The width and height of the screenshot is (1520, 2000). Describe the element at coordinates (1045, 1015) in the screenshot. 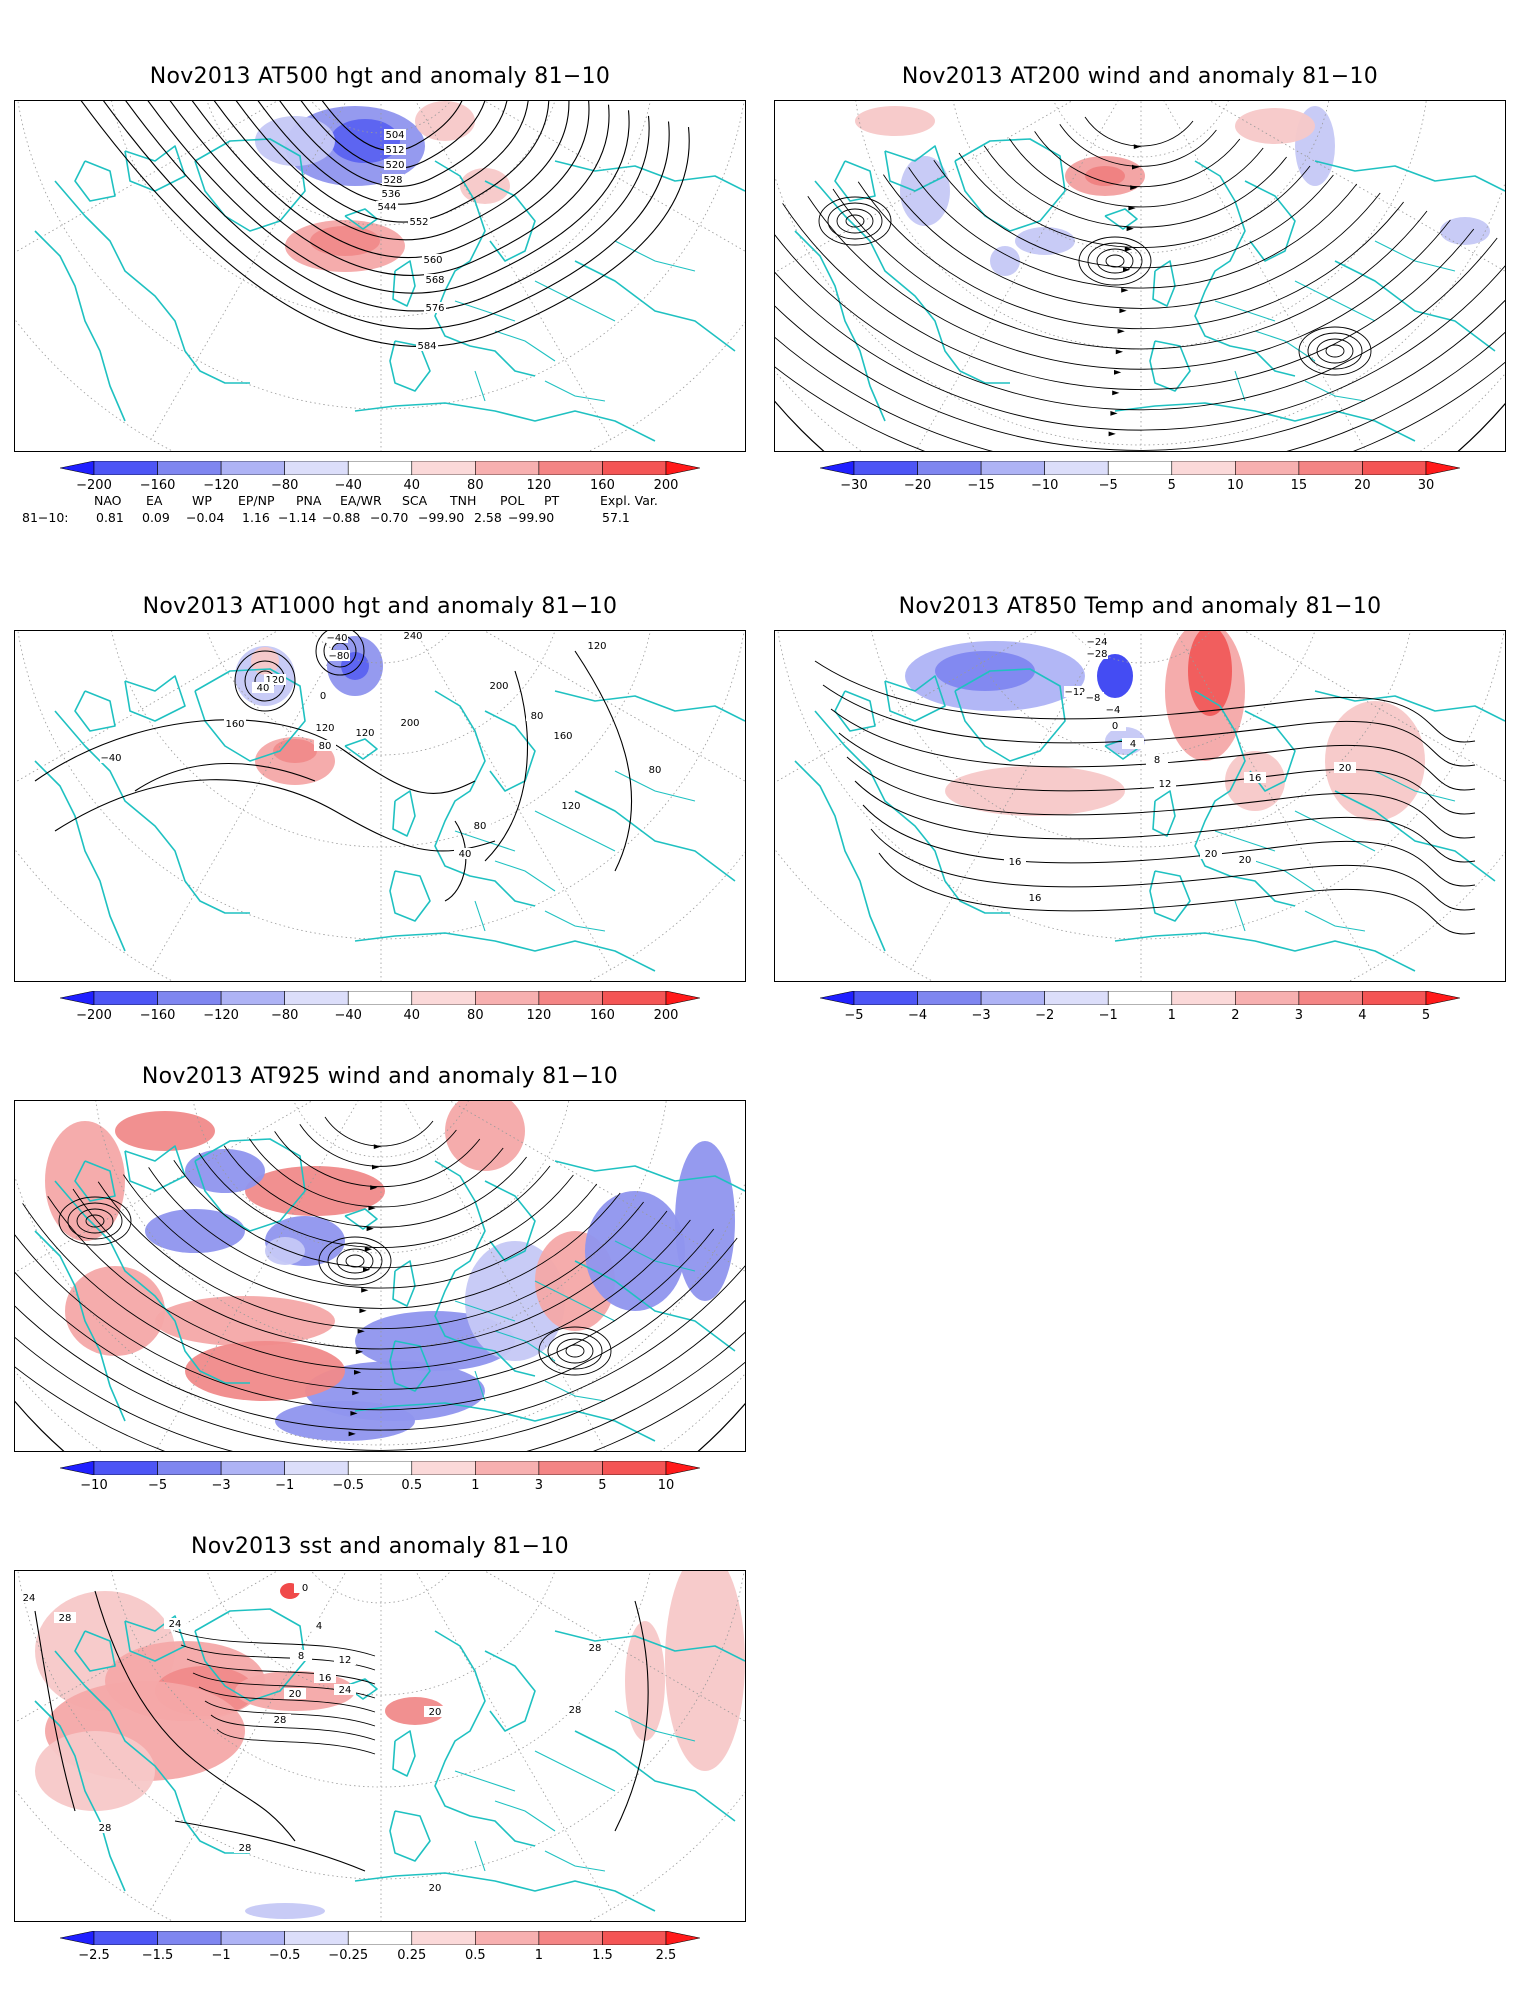

I see `colorbar-tick-label: −2` at that location.